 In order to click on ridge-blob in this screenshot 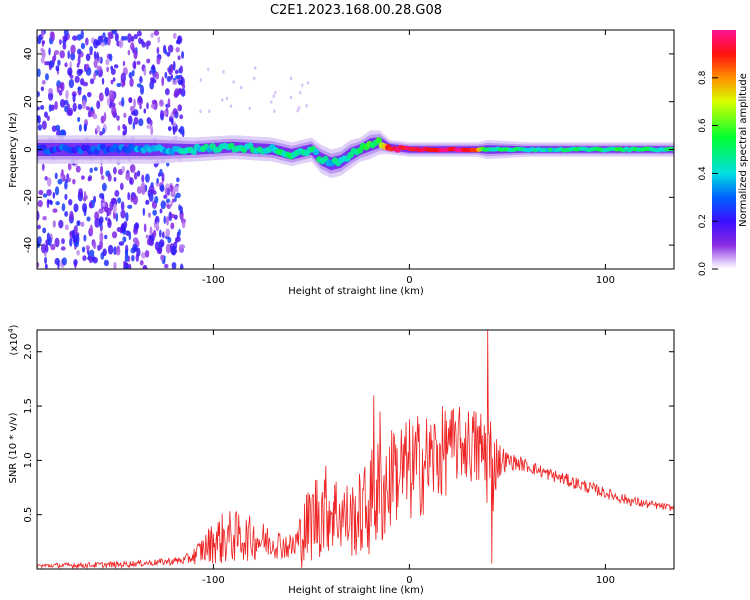, I will do `click(316, 152)`.